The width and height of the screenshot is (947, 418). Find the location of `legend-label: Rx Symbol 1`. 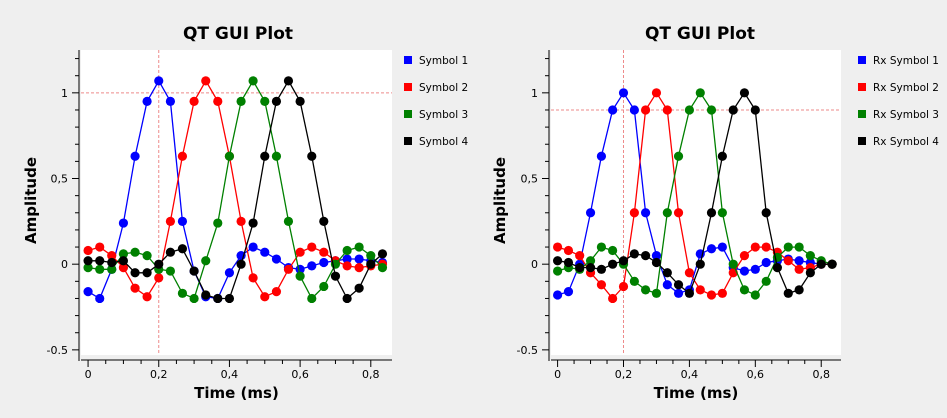

legend-label: Rx Symbol 1 is located at coordinates (906, 61).